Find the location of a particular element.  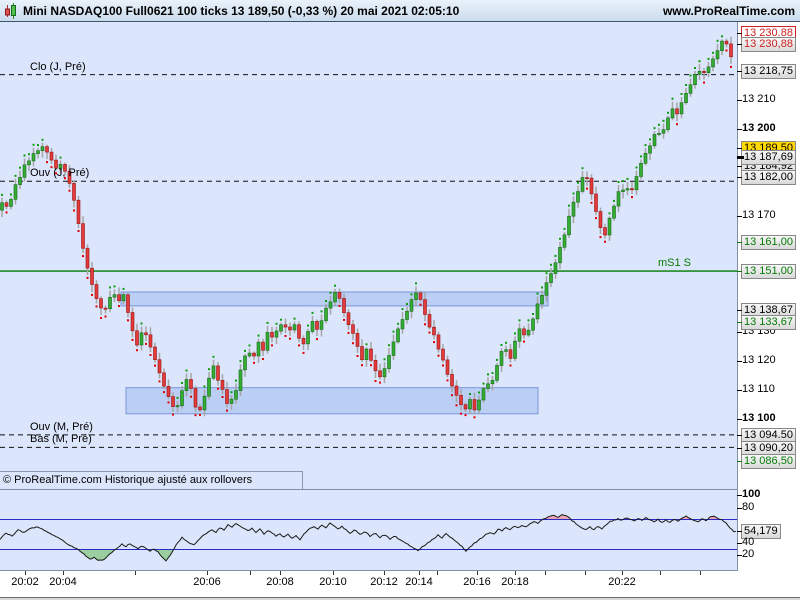

price-axis-label: 54,179 is located at coordinates (761, 531).